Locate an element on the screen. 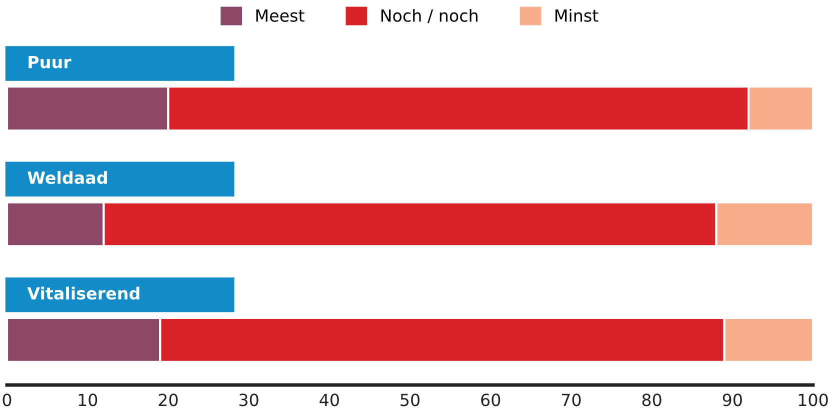 Image resolution: width=832 pixels, height=411 pixels. y-tick-label: Puur is located at coordinates (50, 62).